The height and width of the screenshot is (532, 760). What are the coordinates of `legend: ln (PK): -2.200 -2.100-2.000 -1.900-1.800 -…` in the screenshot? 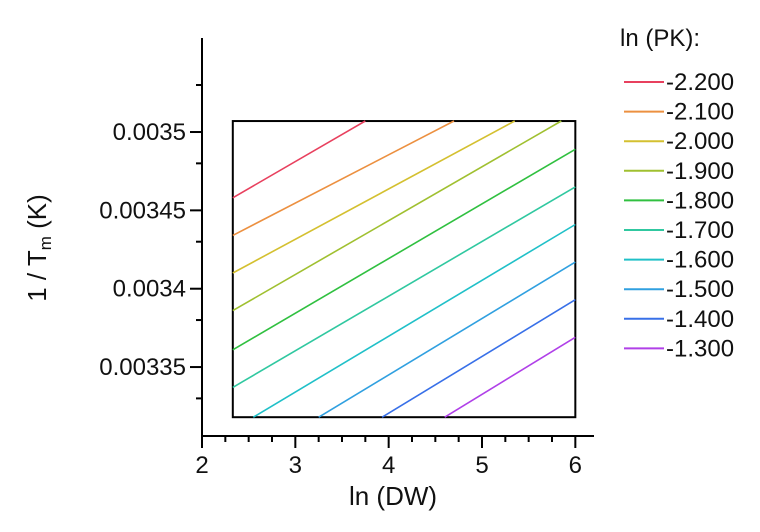 It's located at (677, 193).